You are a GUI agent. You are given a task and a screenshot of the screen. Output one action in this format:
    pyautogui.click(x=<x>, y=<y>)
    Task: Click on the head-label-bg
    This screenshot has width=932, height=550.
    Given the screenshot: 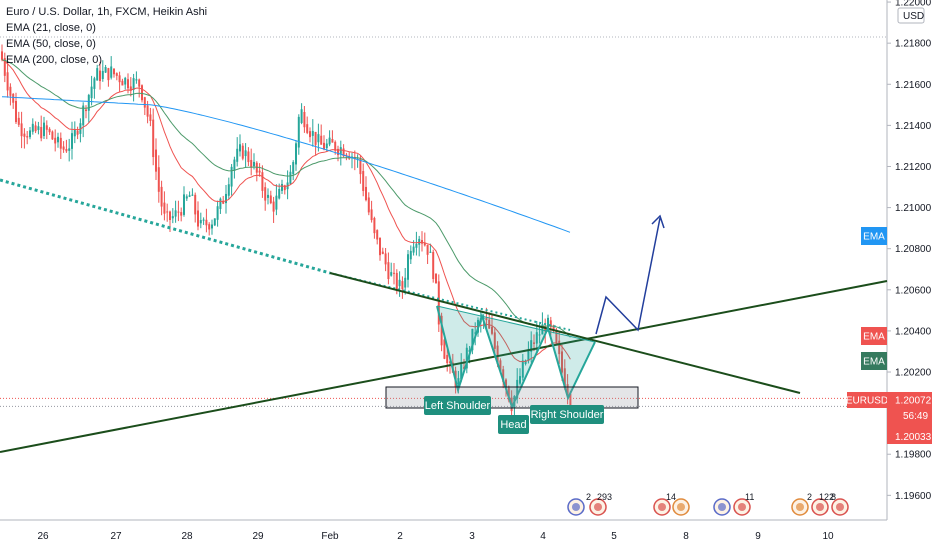 What is the action you would take?
    pyautogui.click(x=513, y=424)
    